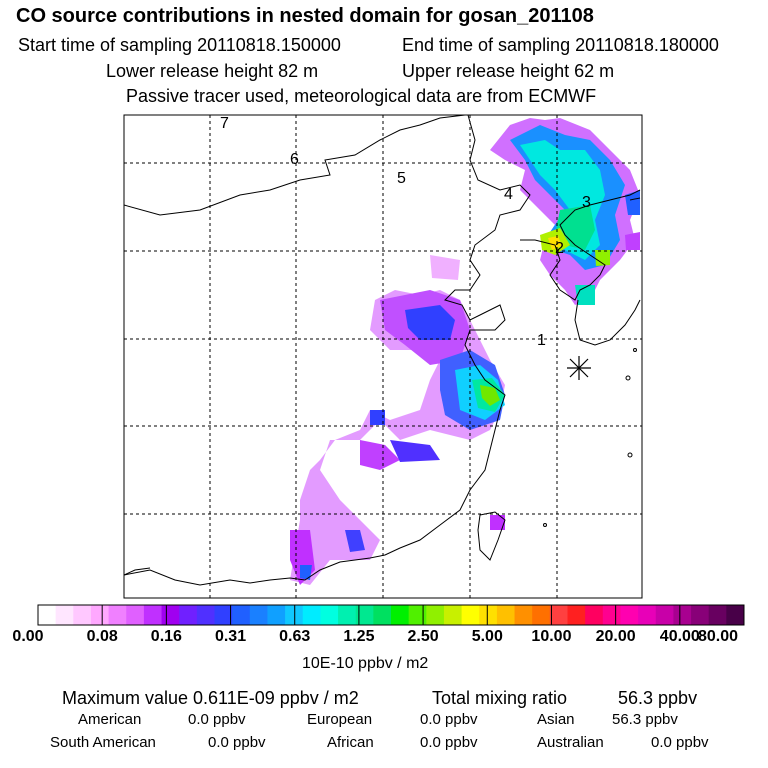 Image resolution: width=768 pixels, height=768 pixels. Describe the element at coordinates (645, 719) in the screenshot. I see `region-value-asian: 56.3 ppbv` at that location.